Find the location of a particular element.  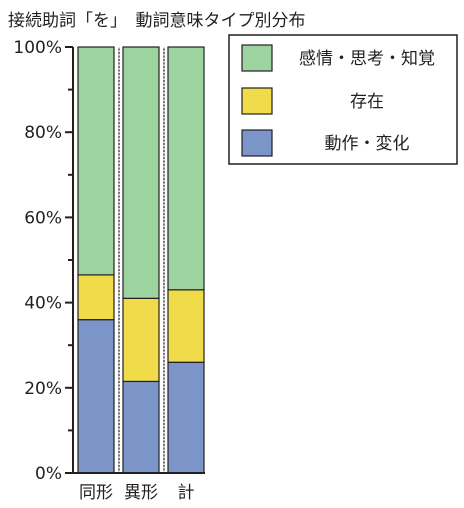

y-tick-label: 20% is located at coordinates (43, 389).